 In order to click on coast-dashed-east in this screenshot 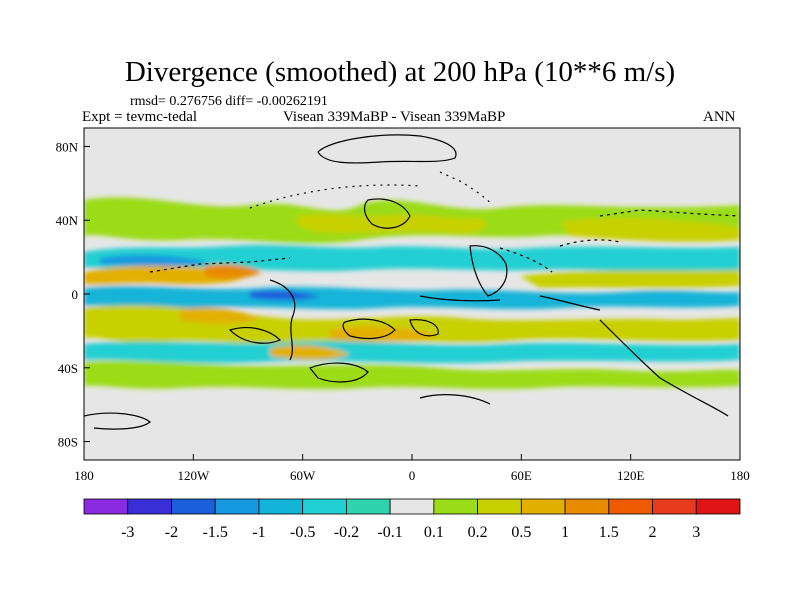, I will do `click(669, 213)`.